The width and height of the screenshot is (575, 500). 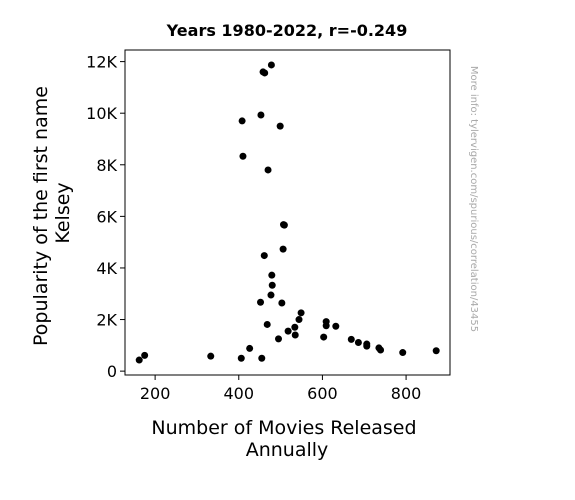 I want to click on x-tick-label: 600, so click(x=322, y=393).